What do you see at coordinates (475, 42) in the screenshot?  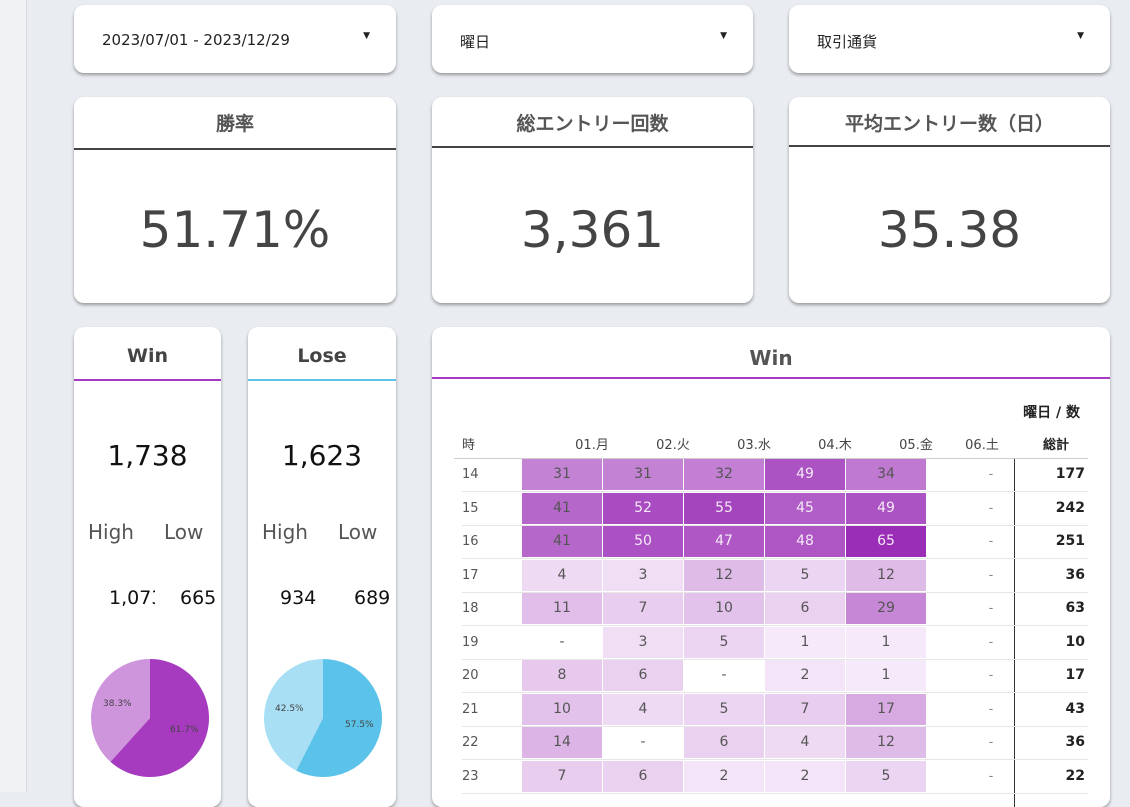 I see `weekday-filter-label: 曜日` at bounding box center [475, 42].